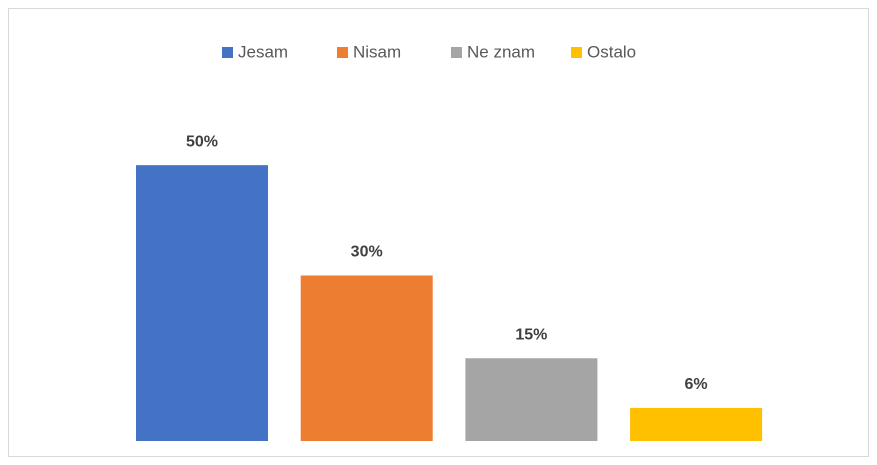 The image size is (877, 465). Describe the element at coordinates (367, 252) in the screenshot. I see `value-label: 30%` at that location.